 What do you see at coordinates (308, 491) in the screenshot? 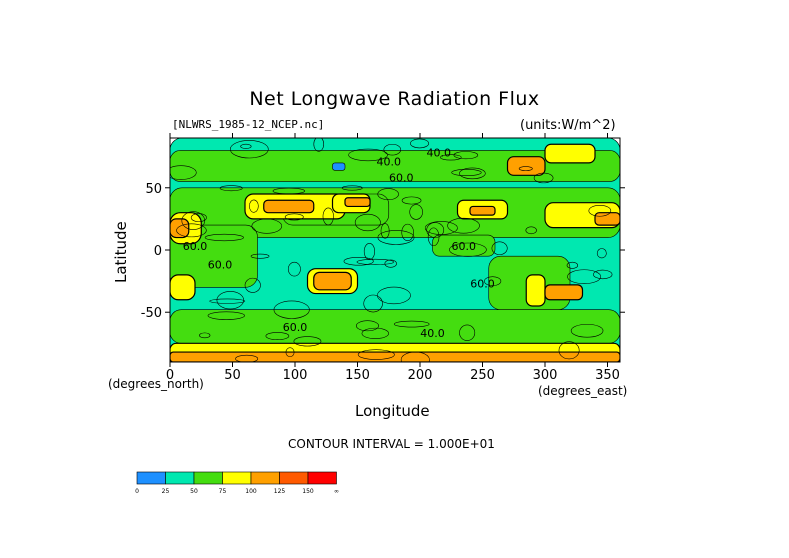
I see `colorbar-tick-label: 150` at bounding box center [308, 491].